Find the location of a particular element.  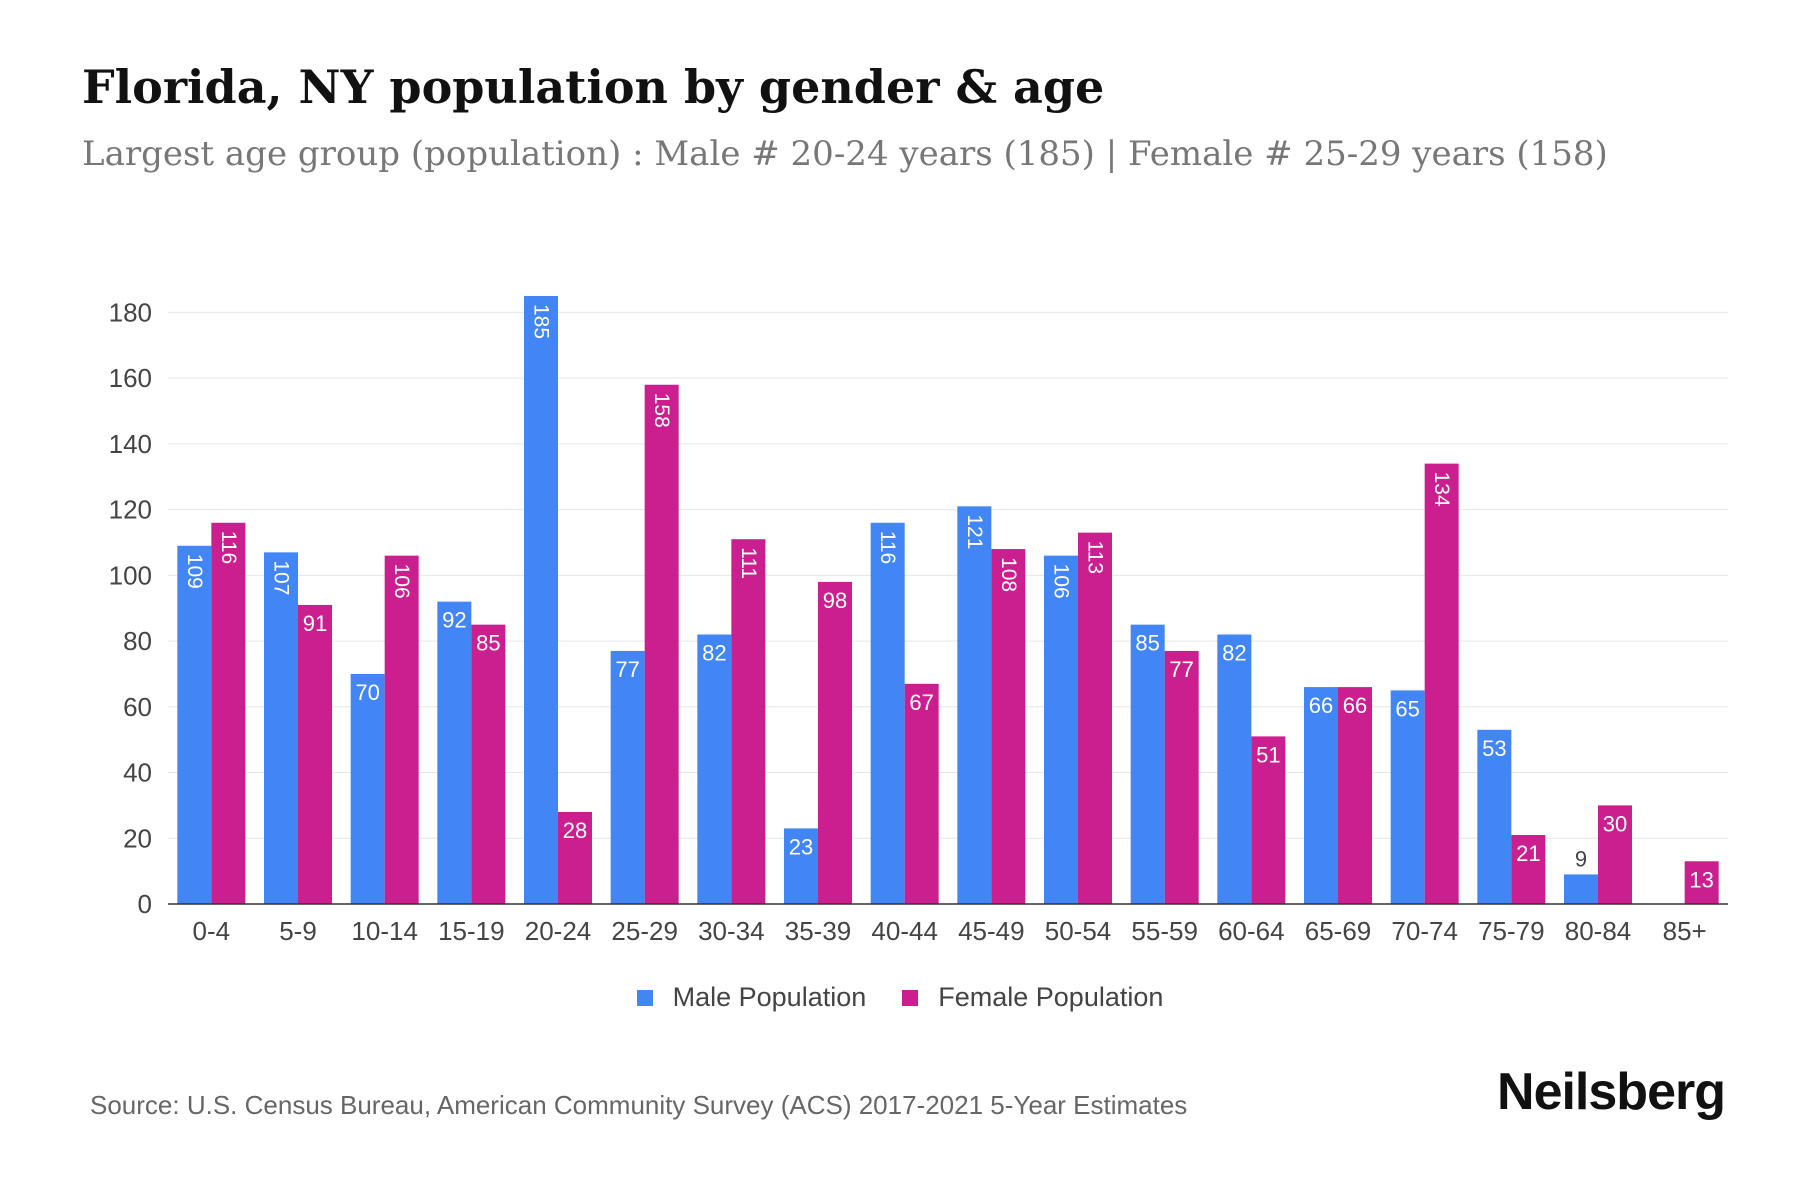

male-bar-label: 185 is located at coordinates (541, 321).